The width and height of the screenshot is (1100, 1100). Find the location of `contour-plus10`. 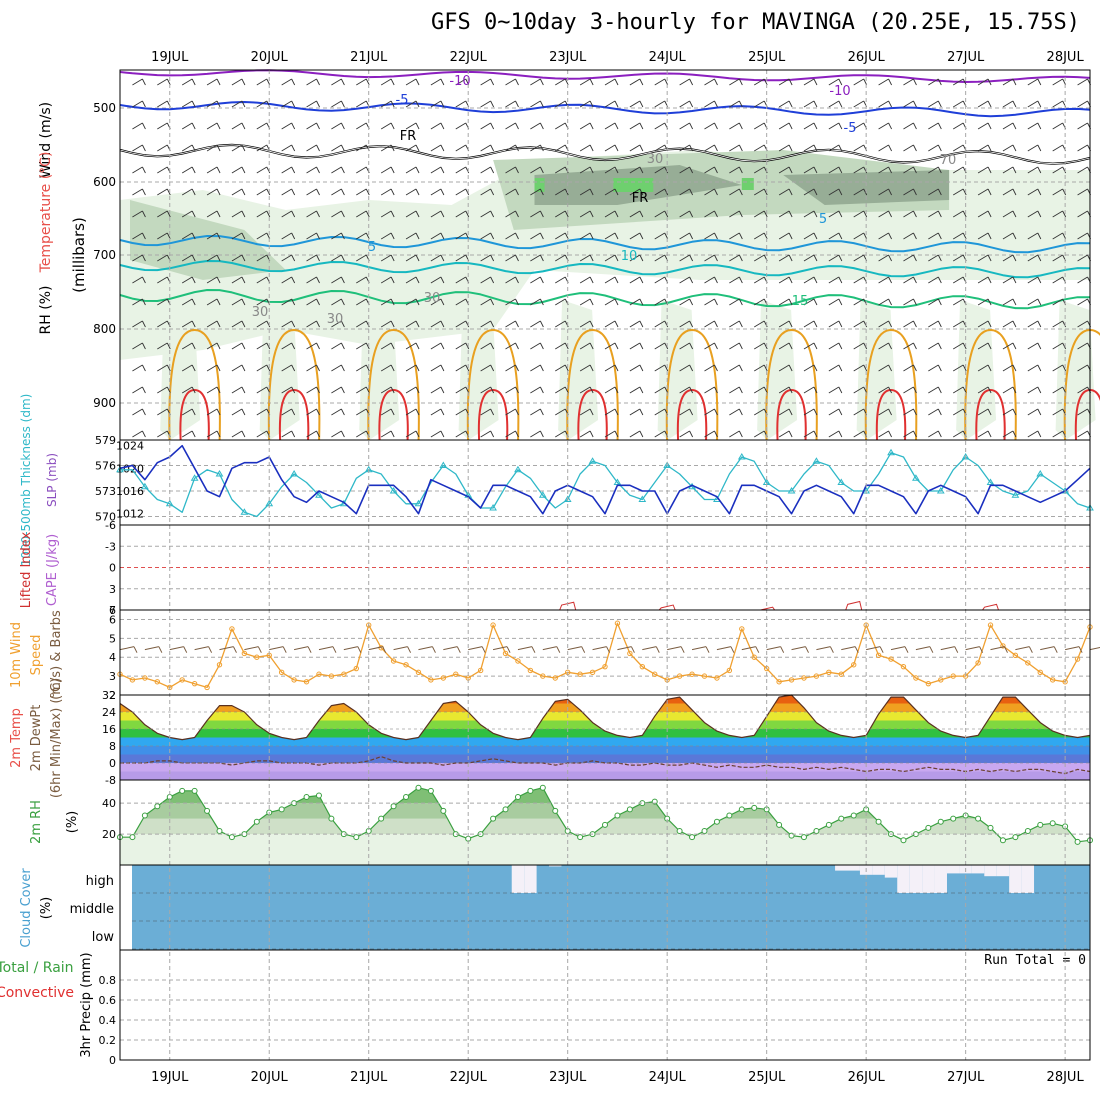

contour-plus10 is located at coordinates (605, 269).